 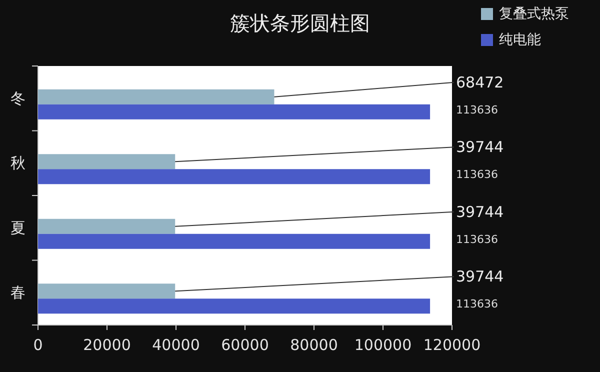 What do you see at coordinates (38, 345) in the screenshot?
I see `x-tick-label: 0` at bounding box center [38, 345].